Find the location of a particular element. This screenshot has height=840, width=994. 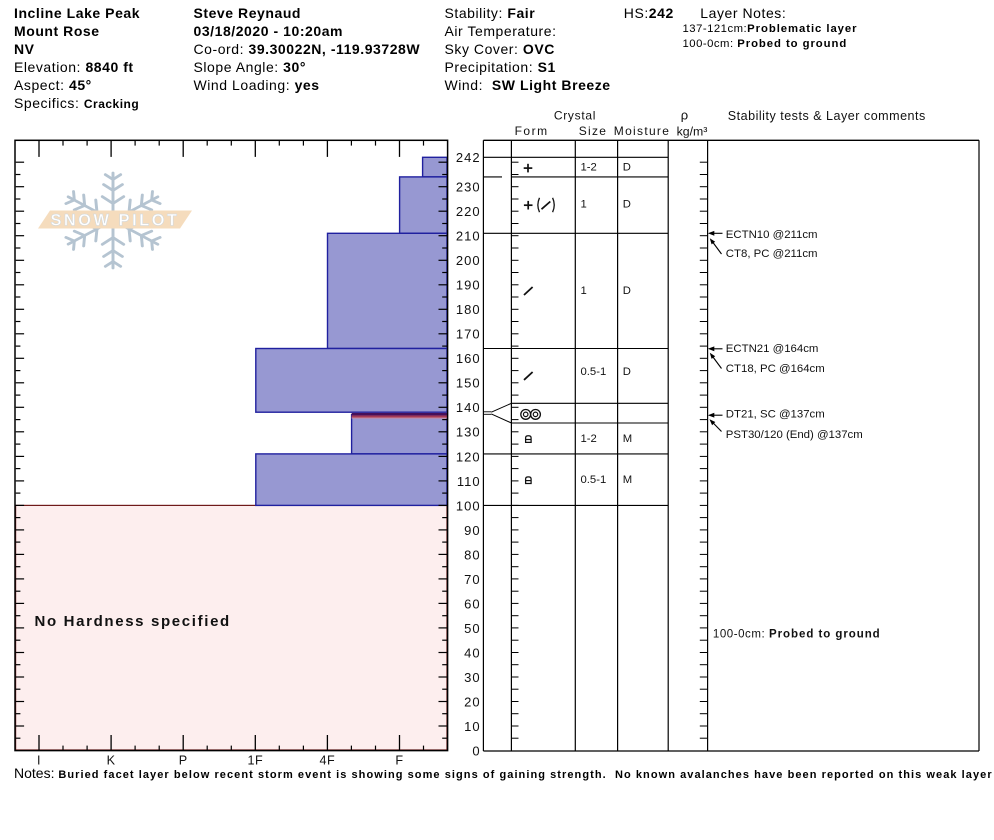

svg-text: K is located at coordinates (111, 760).